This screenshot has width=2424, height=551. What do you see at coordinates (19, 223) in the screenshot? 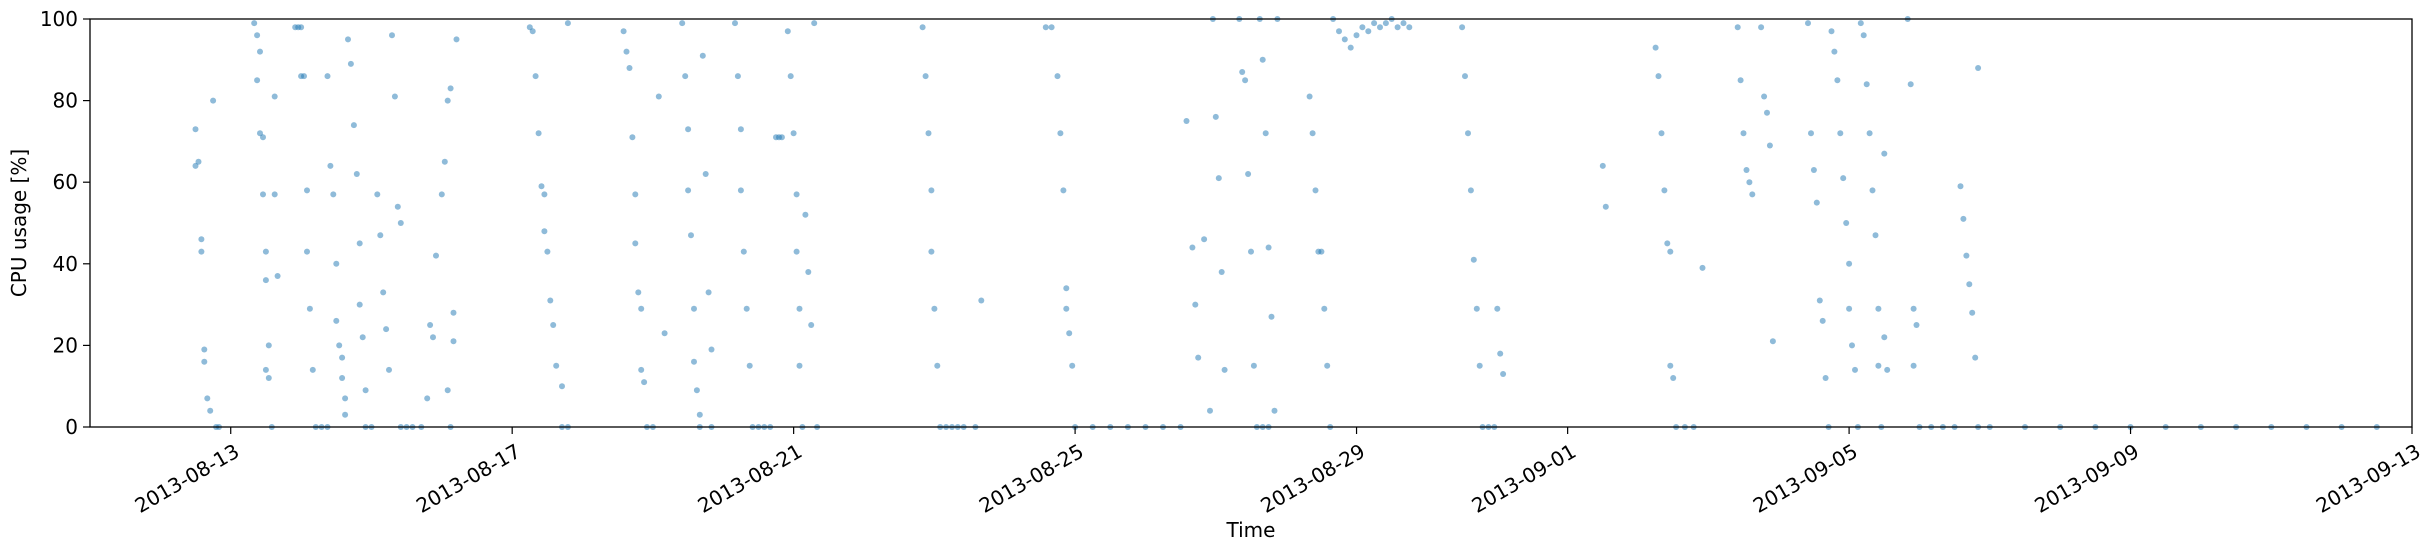
I see `y-axis-label: CPU usage [%]` at bounding box center [19, 223].